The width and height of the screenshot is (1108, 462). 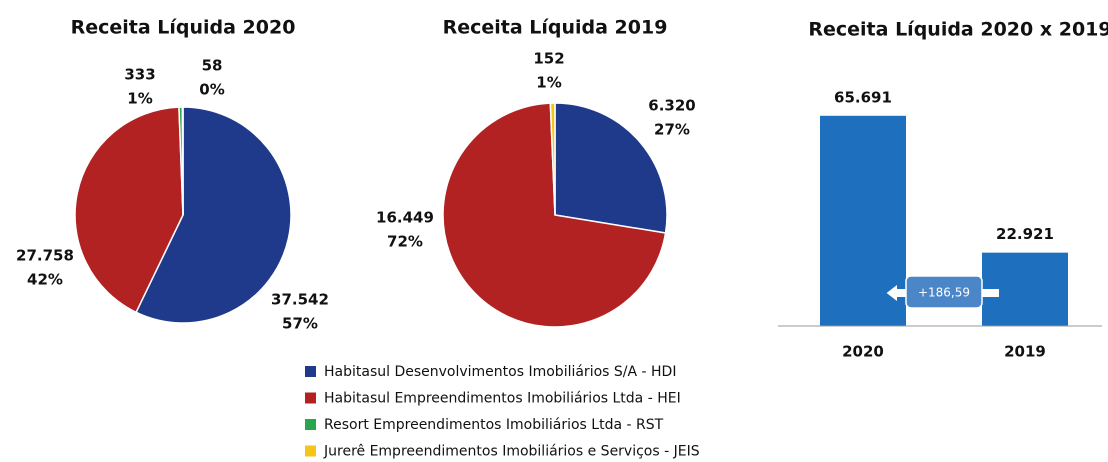 What do you see at coordinates (212, 66) in the screenshot?
I see `value-label: 58` at bounding box center [212, 66].